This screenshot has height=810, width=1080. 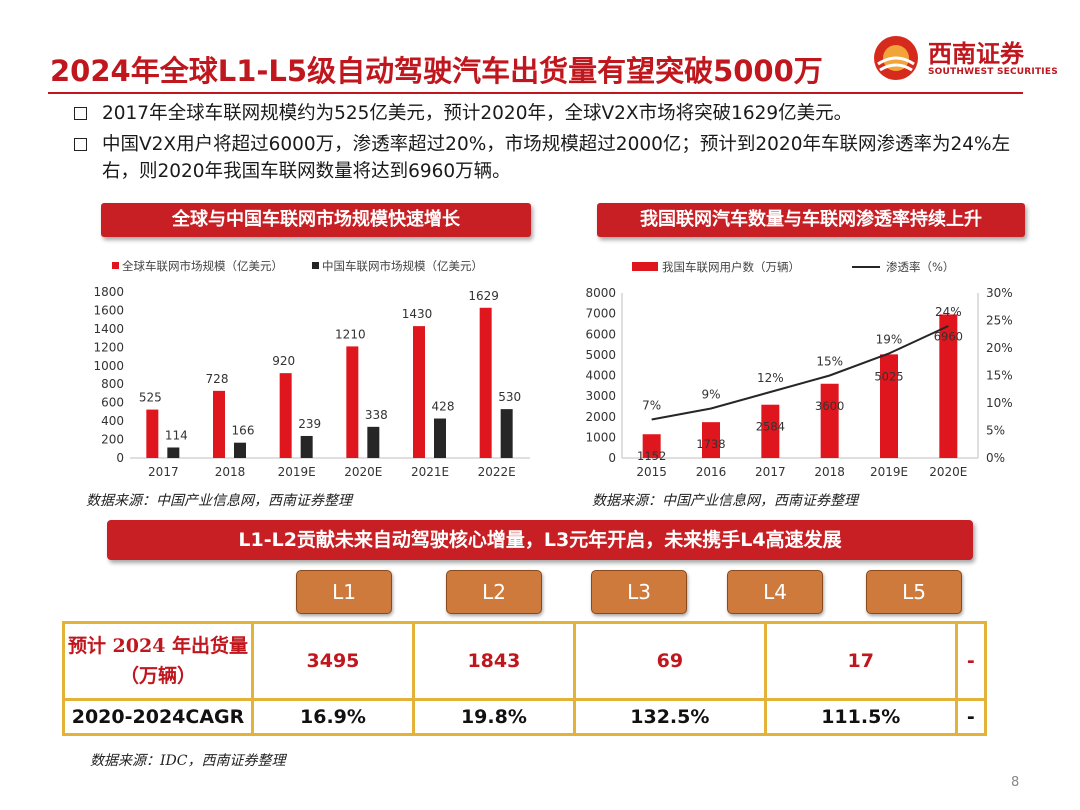 What do you see at coordinates (896, 58) in the screenshot?
I see `logo-mark-icon` at bounding box center [896, 58].